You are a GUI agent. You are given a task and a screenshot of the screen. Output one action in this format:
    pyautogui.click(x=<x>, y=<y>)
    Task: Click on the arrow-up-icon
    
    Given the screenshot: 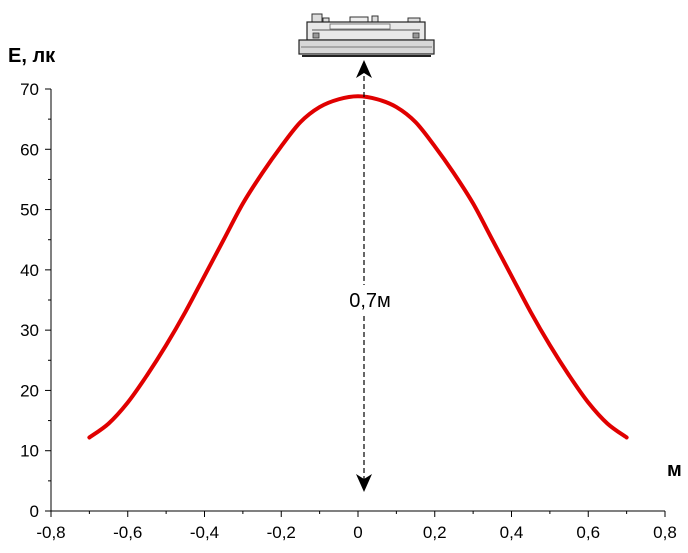 What is the action you would take?
    pyautogui.click(x=364, y=69)
    